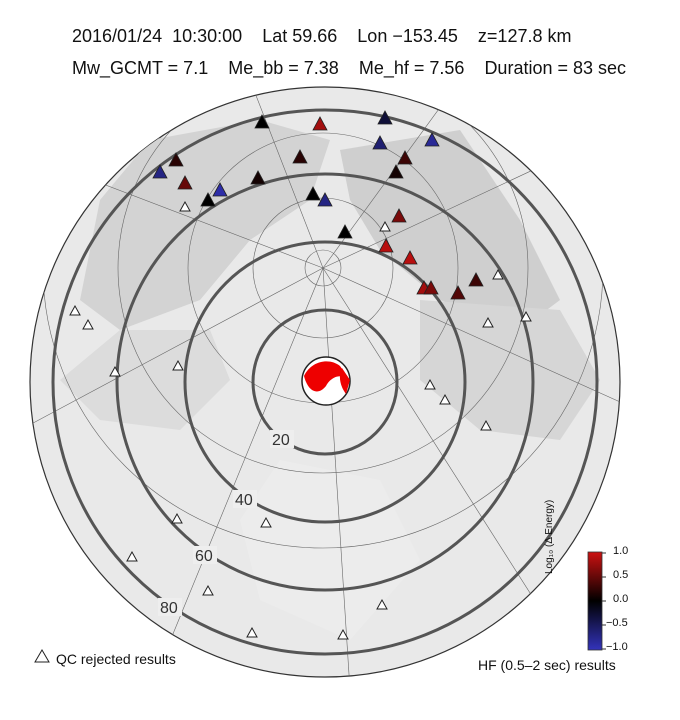 The image size is (680, 720). What do you see at coordinates (244, 500) in the screenshot?
I see `ring-label-40: 40` at bounding box center [244, 500].